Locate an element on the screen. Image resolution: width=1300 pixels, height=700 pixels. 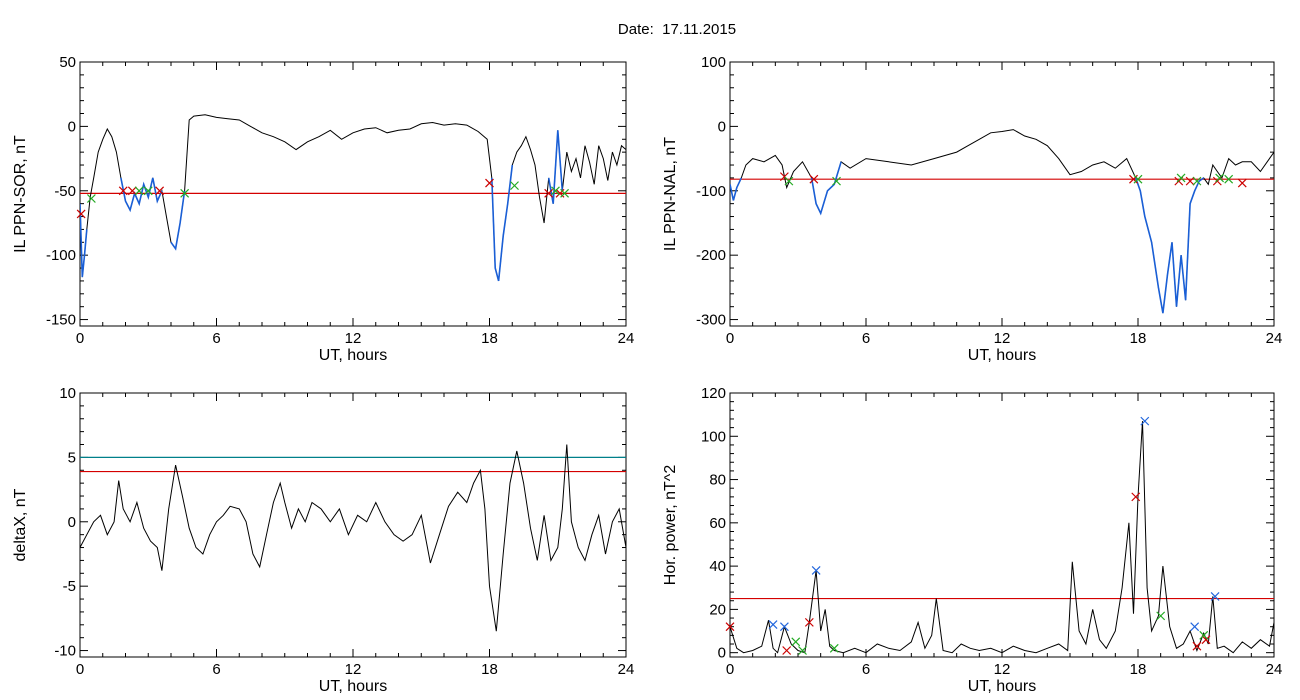
y-tick-label: -50 is located at coordinates (65, 191).